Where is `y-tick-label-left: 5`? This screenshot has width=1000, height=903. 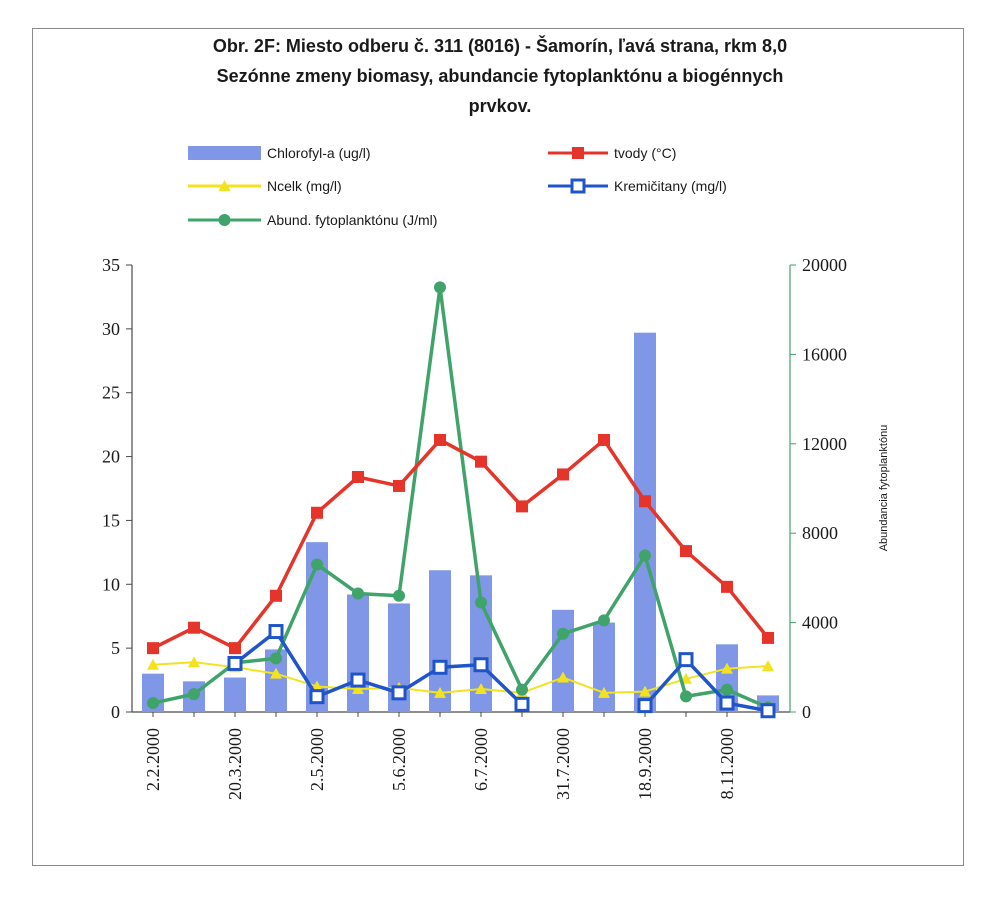 y-tick-label-left: 5 is located at coordinates (115, 648).